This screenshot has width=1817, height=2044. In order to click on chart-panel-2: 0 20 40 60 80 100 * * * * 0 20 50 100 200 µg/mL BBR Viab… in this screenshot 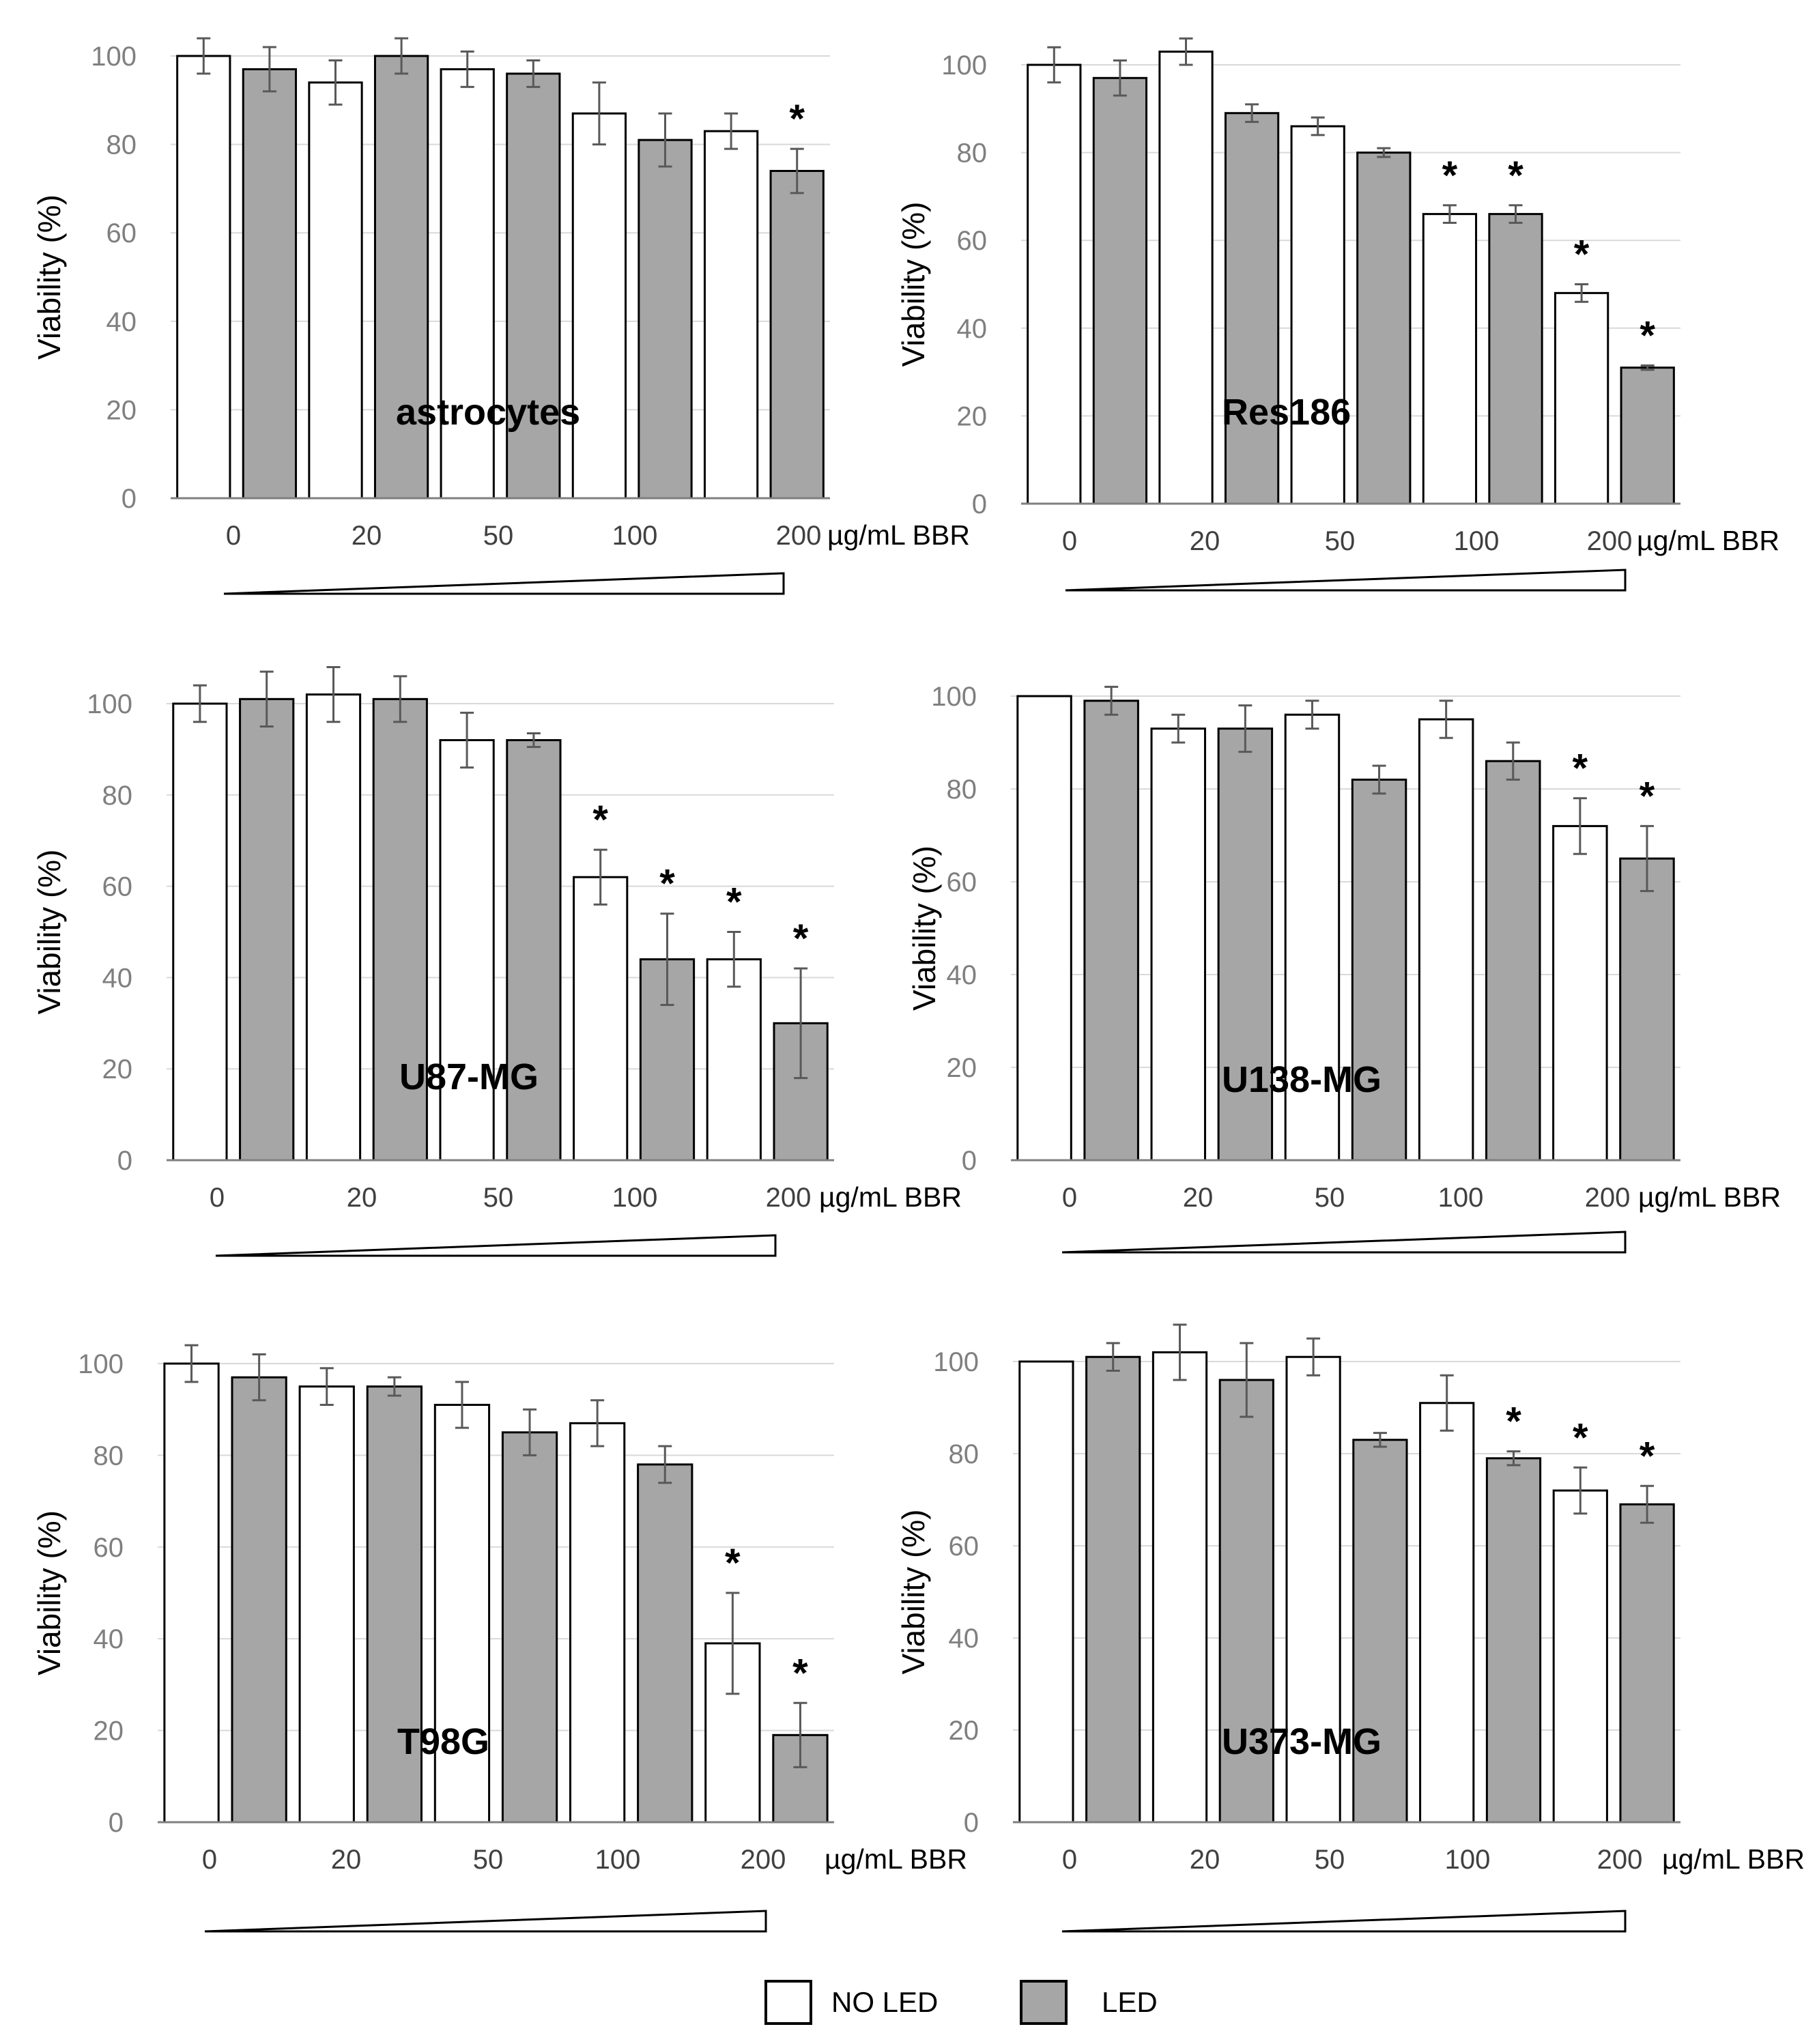, I will do `click(1337, 315)`.